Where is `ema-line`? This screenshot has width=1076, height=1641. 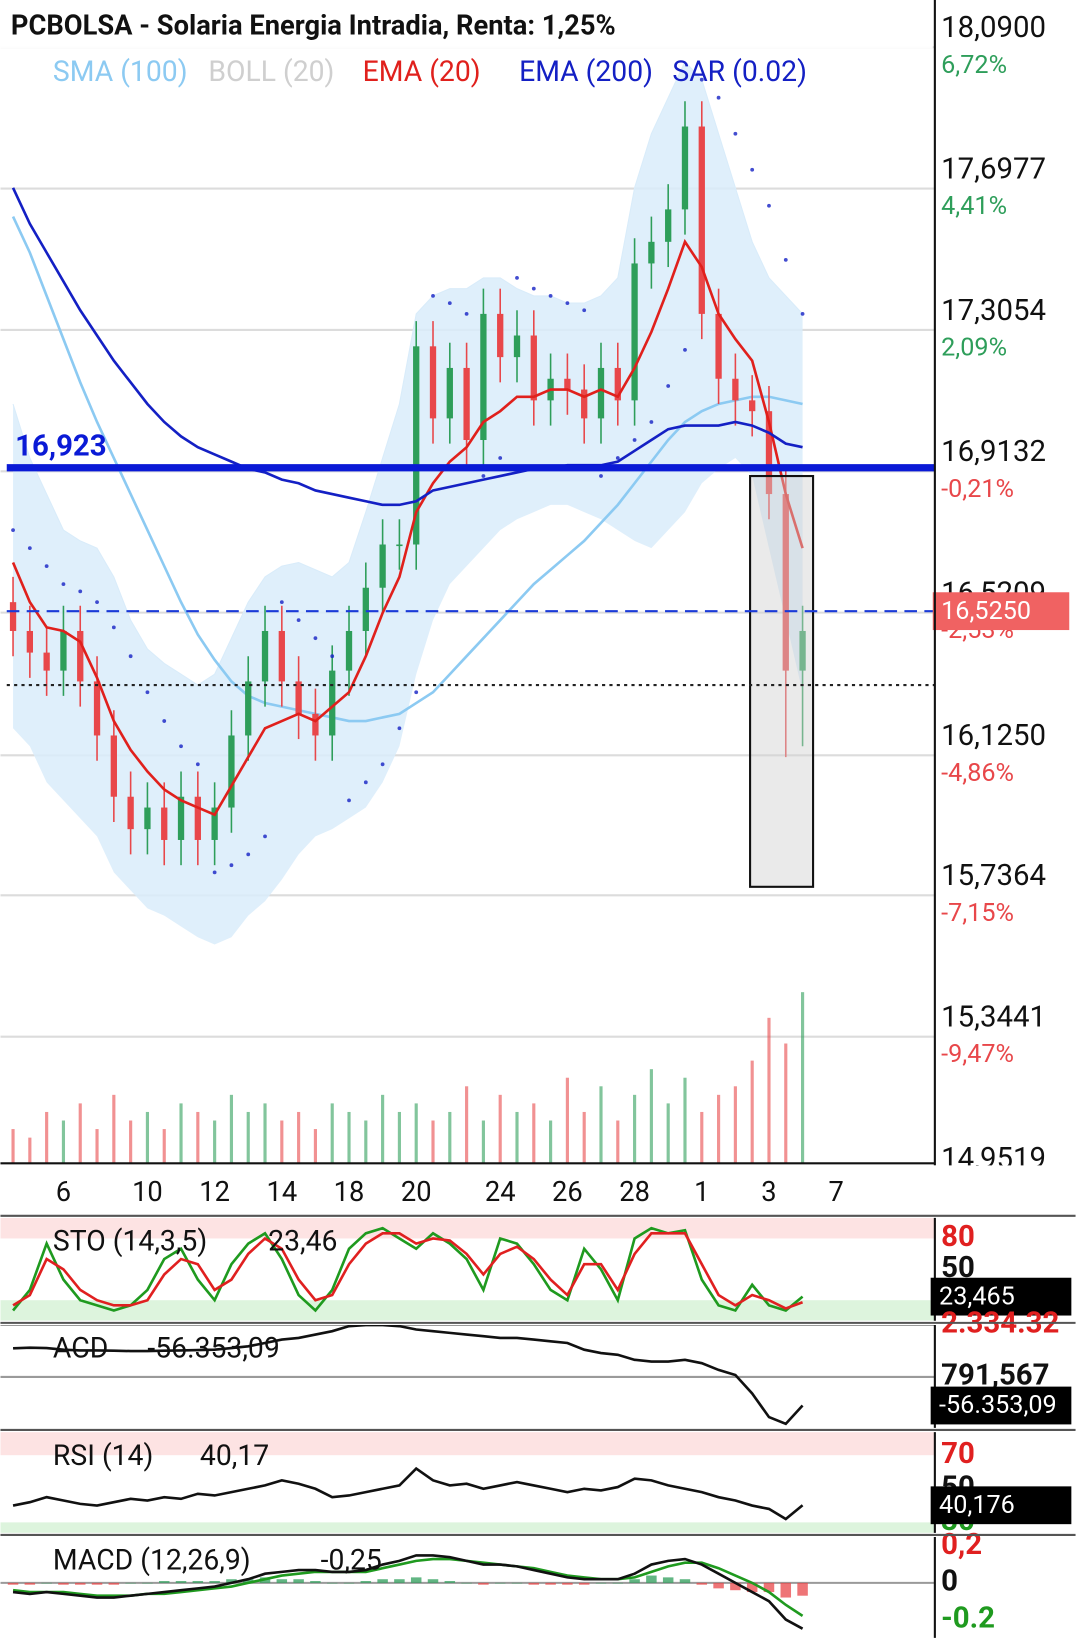
ema-line is located at coordinates (407, 347).